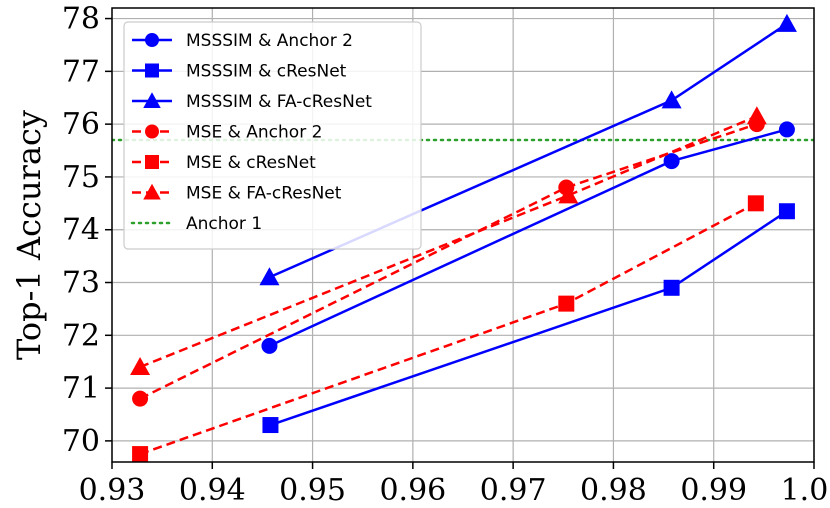 The height and width of the screenshot is (508, 830). I want to click on x-tick-label: 0.99, so click(713, 490).